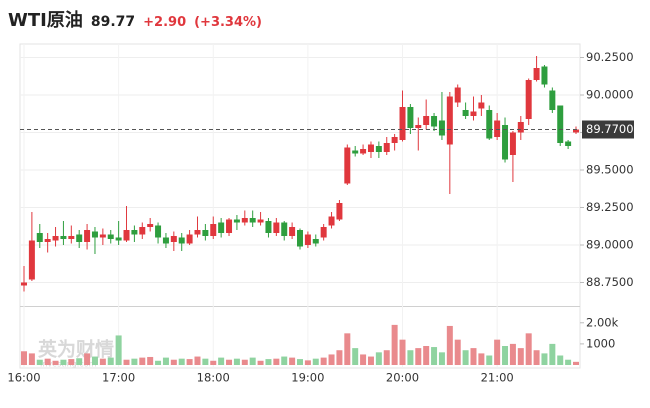 This screenshot has height=408, width=650. Describe the element at coordinates (497, 378) in the screenshot. I see `x-tick-label: 21:00` at that location.